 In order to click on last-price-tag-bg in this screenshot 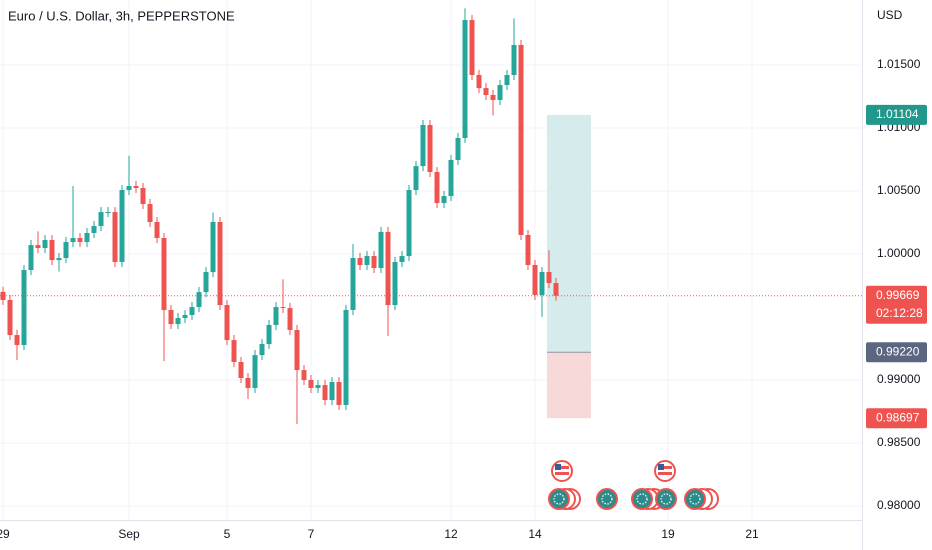, I will do `click(896, 304)`.